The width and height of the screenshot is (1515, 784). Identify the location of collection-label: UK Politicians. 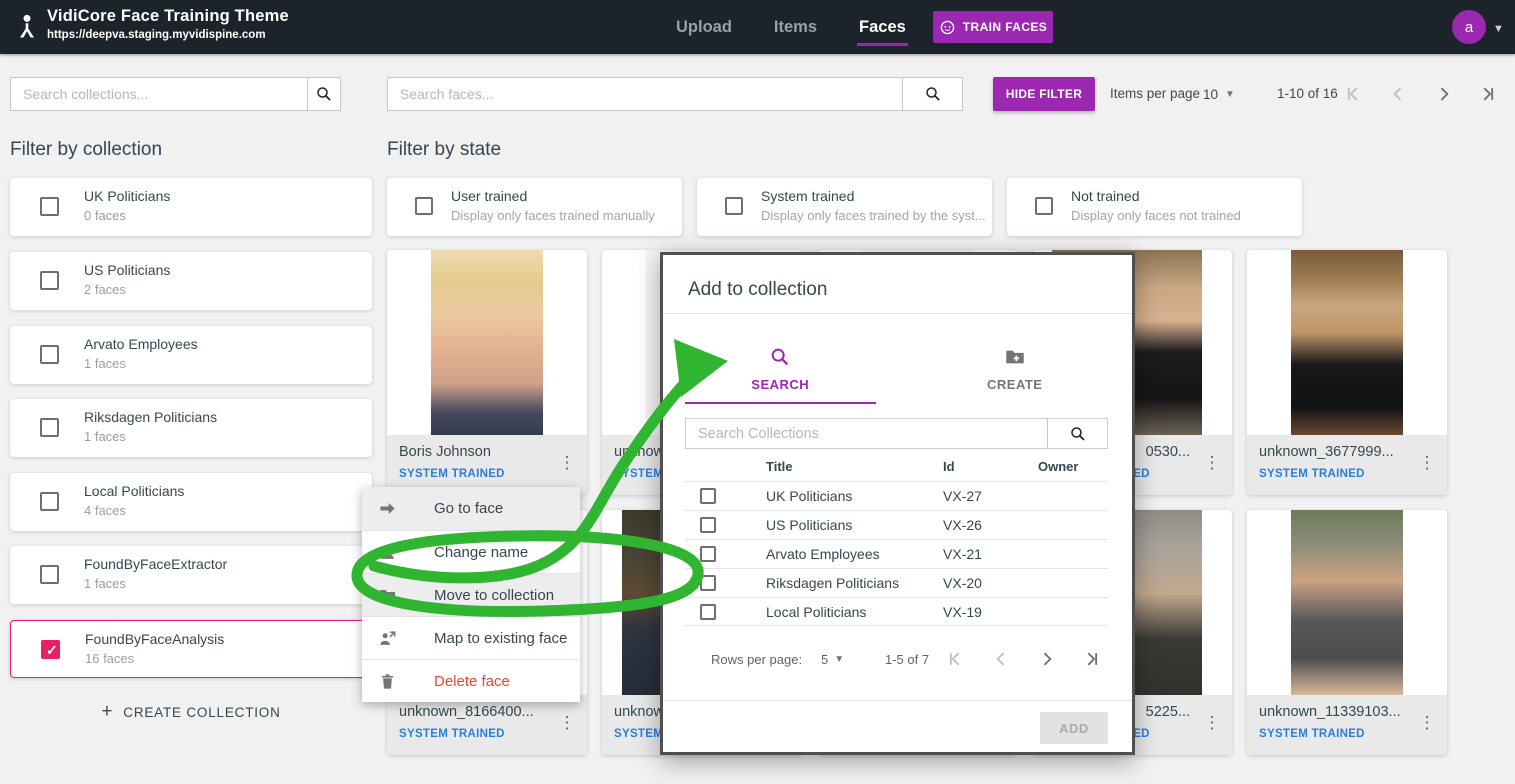
(127, 196).